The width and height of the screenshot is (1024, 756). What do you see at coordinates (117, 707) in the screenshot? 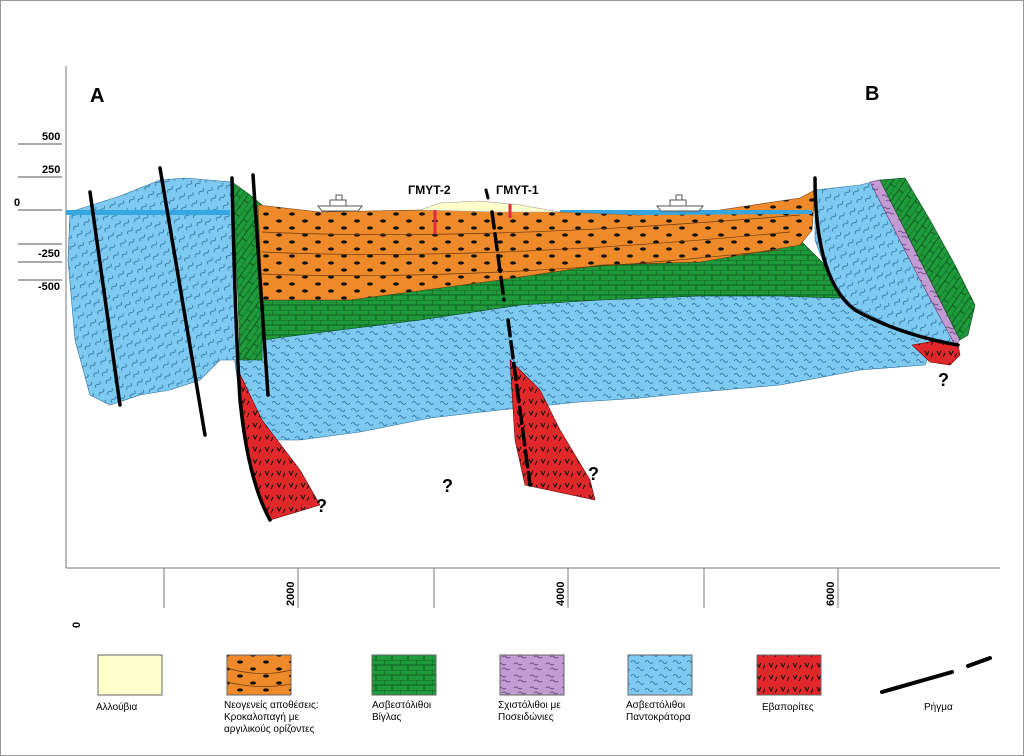
I see `legend-label-alluvium: Αλλούβια` at bounding box center [117, 707].